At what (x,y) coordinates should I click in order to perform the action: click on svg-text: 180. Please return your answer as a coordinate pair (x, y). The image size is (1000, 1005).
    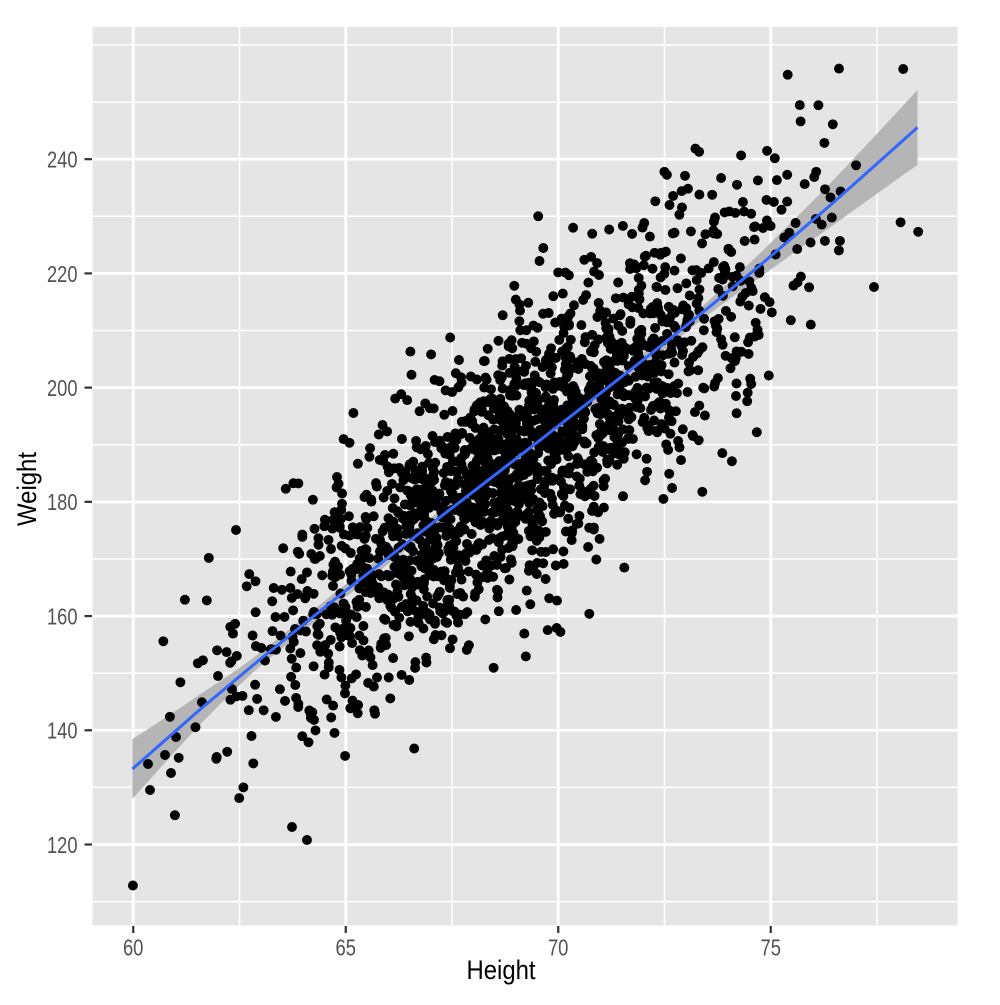
    Looking at the image, I should click on (62, 502).